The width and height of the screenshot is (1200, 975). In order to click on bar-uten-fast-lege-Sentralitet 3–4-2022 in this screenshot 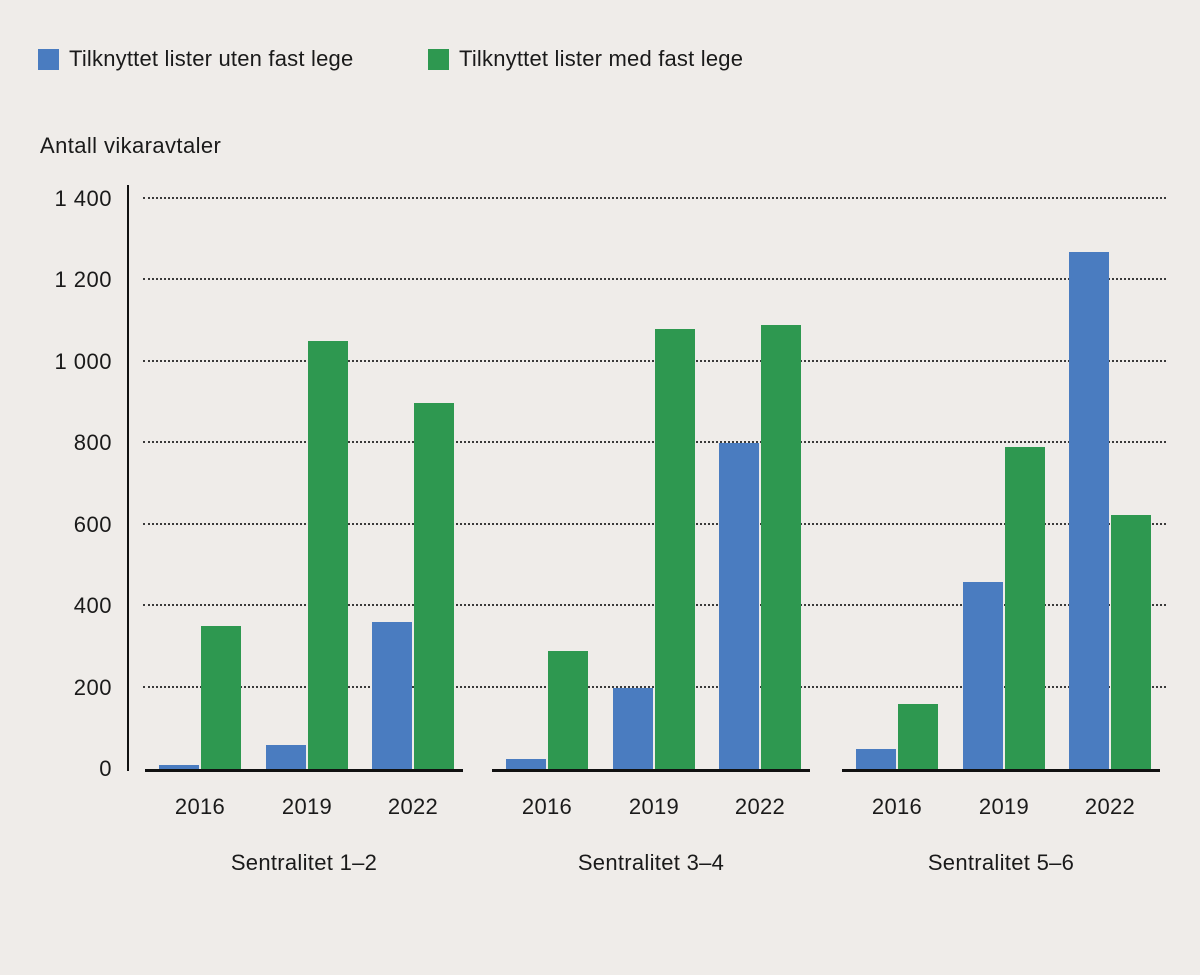, I will do `click(739, 606)`.